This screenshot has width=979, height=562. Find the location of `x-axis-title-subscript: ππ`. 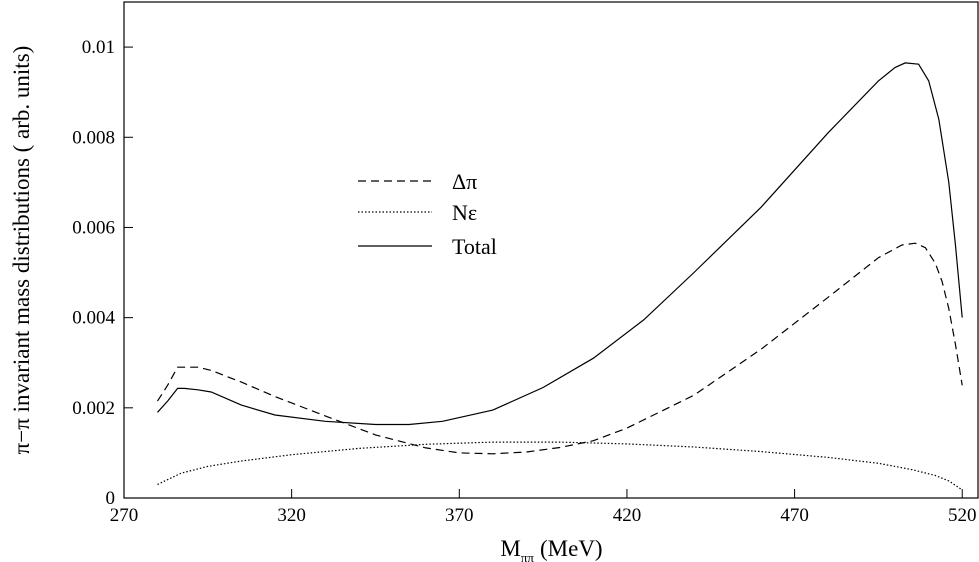

x-axis-title-subscript: ππ is located at coordinates (528, 556).